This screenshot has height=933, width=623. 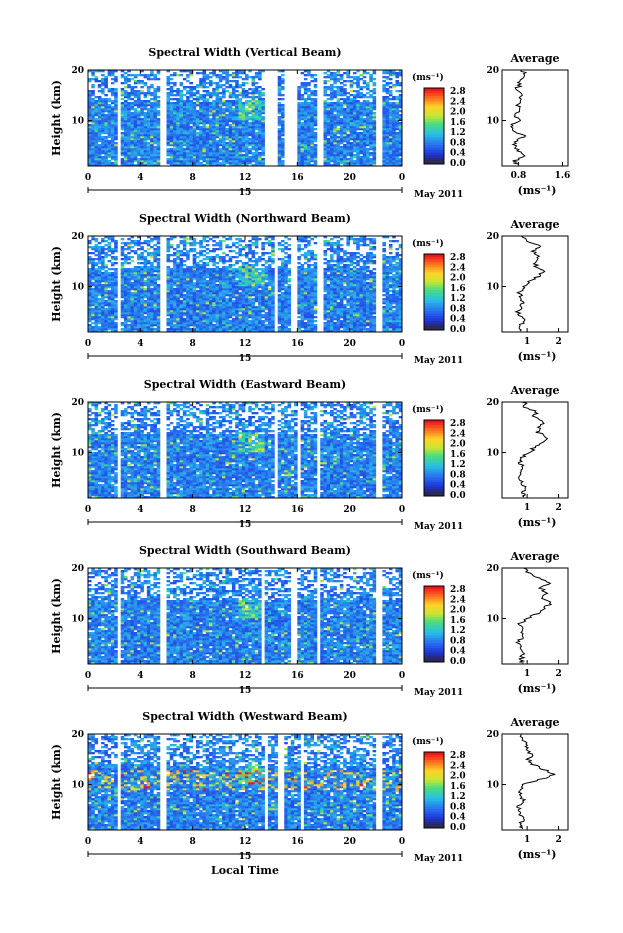 I want to click on average-title: Average, so click(x=534, y=58).